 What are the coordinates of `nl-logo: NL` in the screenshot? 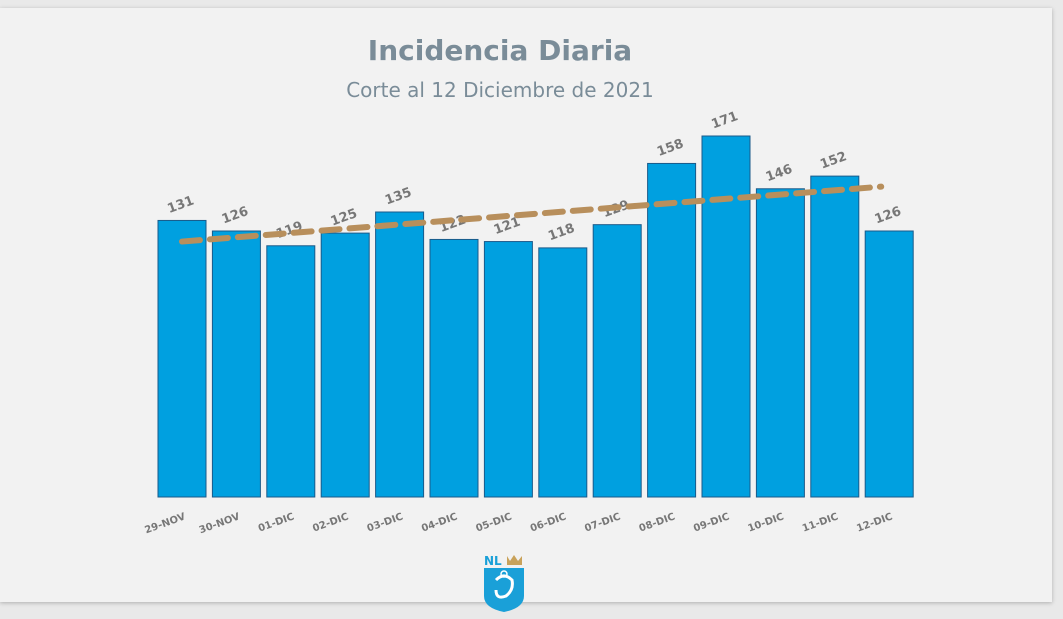 It's located at (504, 583).